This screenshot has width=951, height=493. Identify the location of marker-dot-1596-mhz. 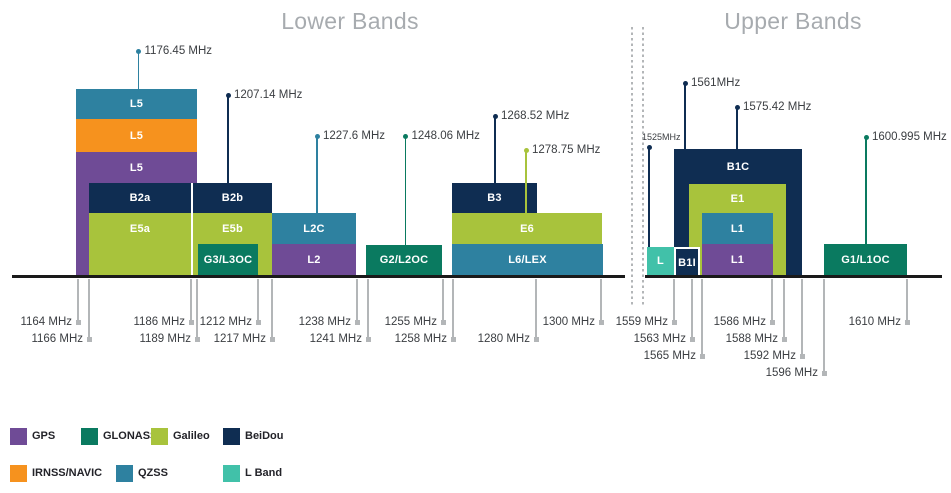
(824, 373).